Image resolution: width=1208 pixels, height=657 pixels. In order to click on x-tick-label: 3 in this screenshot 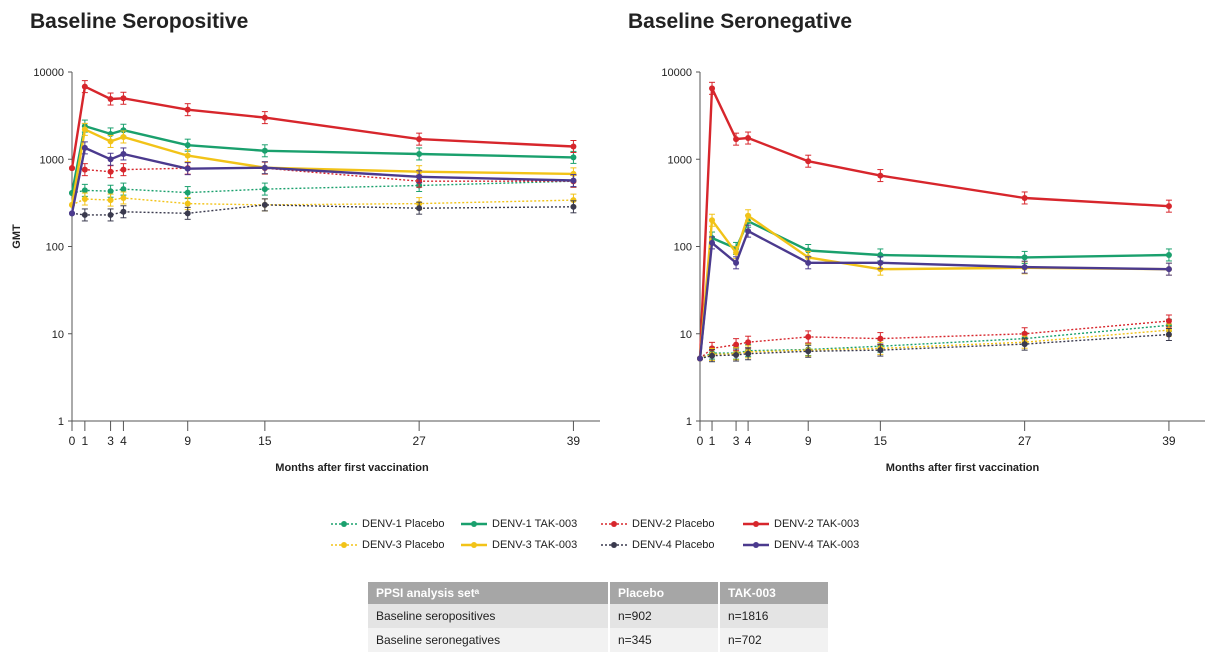, I will do `click(736, 441)`.